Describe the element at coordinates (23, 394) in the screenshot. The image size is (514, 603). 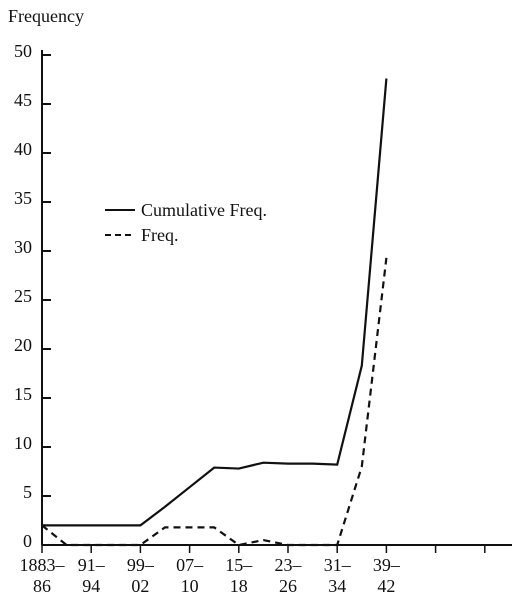
I see `y-tick-label: 15` at that location.